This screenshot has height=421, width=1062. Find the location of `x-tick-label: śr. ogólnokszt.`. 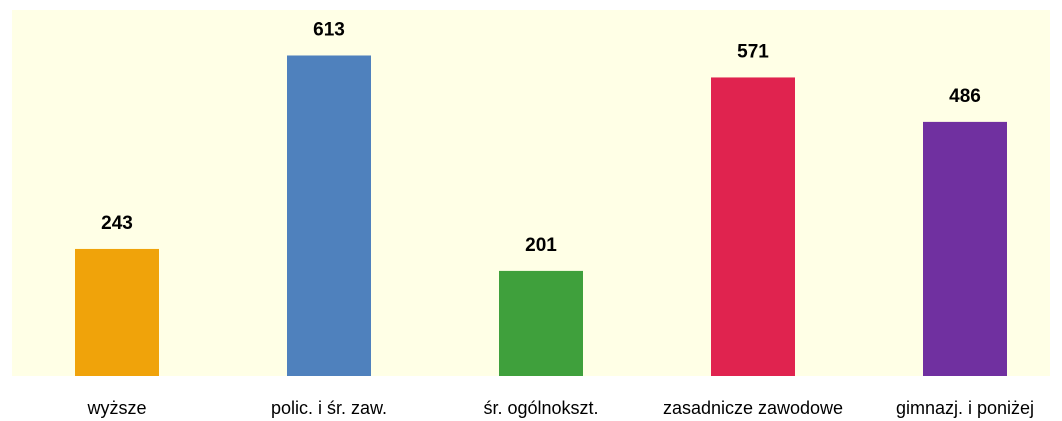

x-tick-label: śr. ogólnokszt. is located at coordinates (540, 408).